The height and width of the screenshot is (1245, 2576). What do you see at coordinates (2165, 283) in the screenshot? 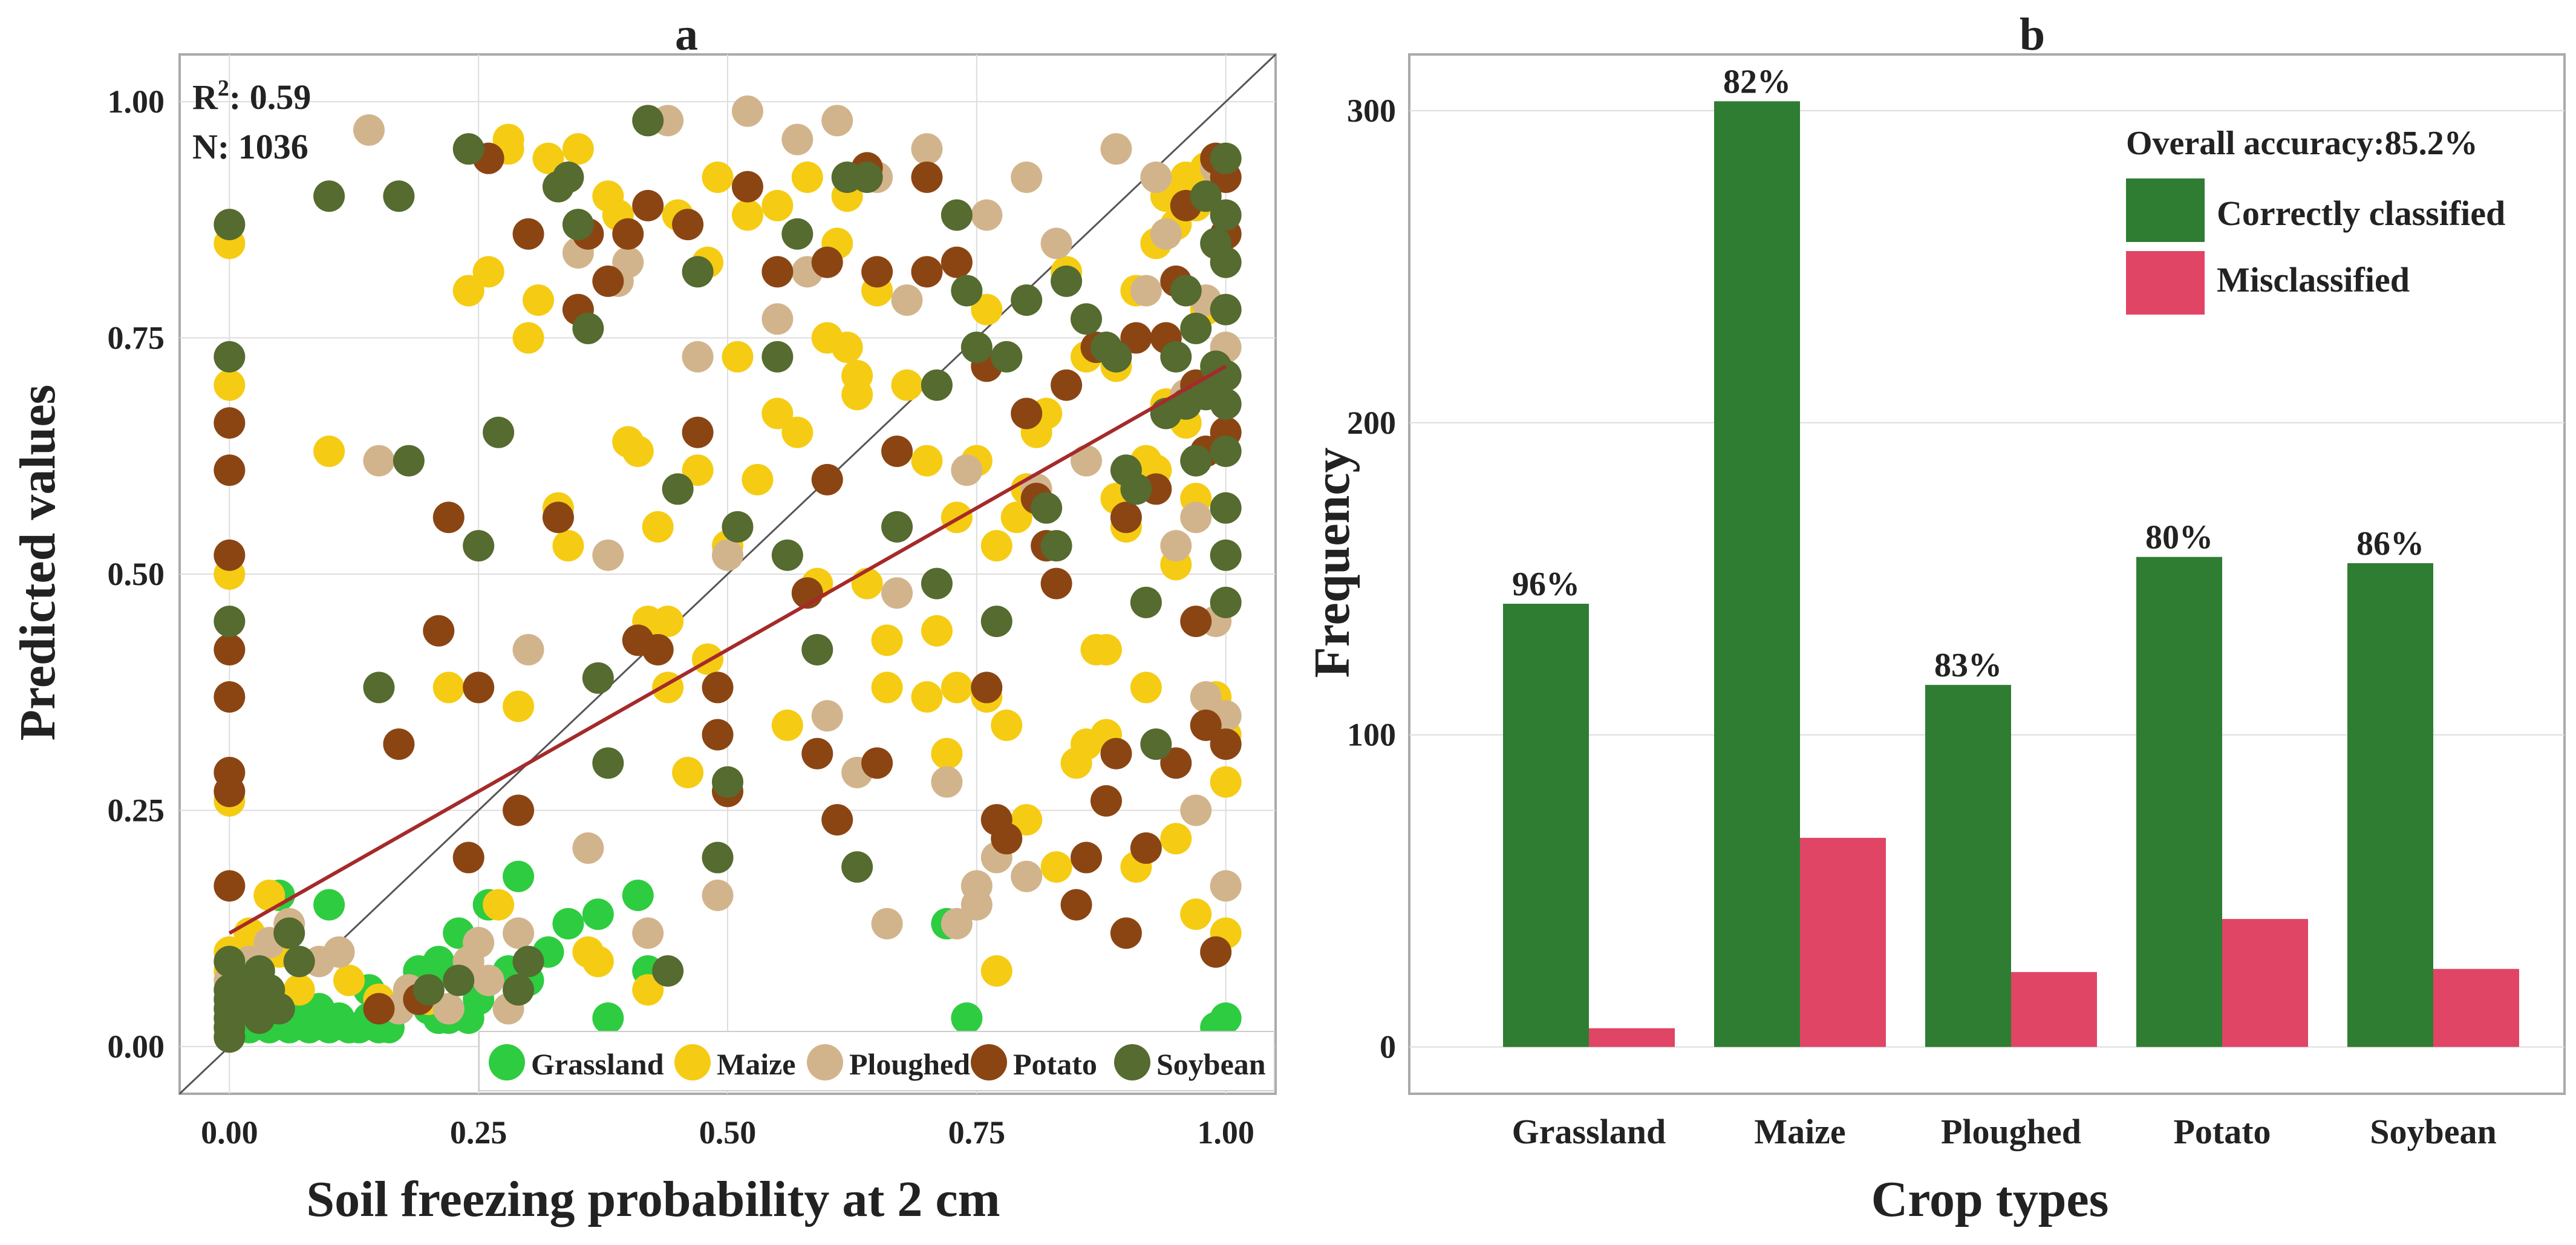
I see `legend-mis-swatch` at bounding box center [2165, 283].